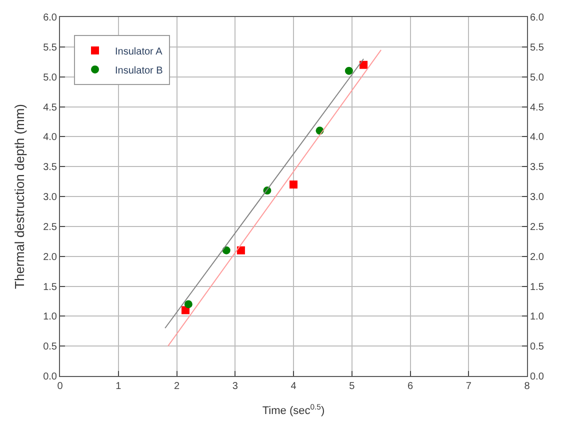 The height and width of the screenshot is (427, 572). What do you see at coordinates (119, 386) in the screenshot?
I see `x-tick-label: 1` at bounding box center [119, 386].